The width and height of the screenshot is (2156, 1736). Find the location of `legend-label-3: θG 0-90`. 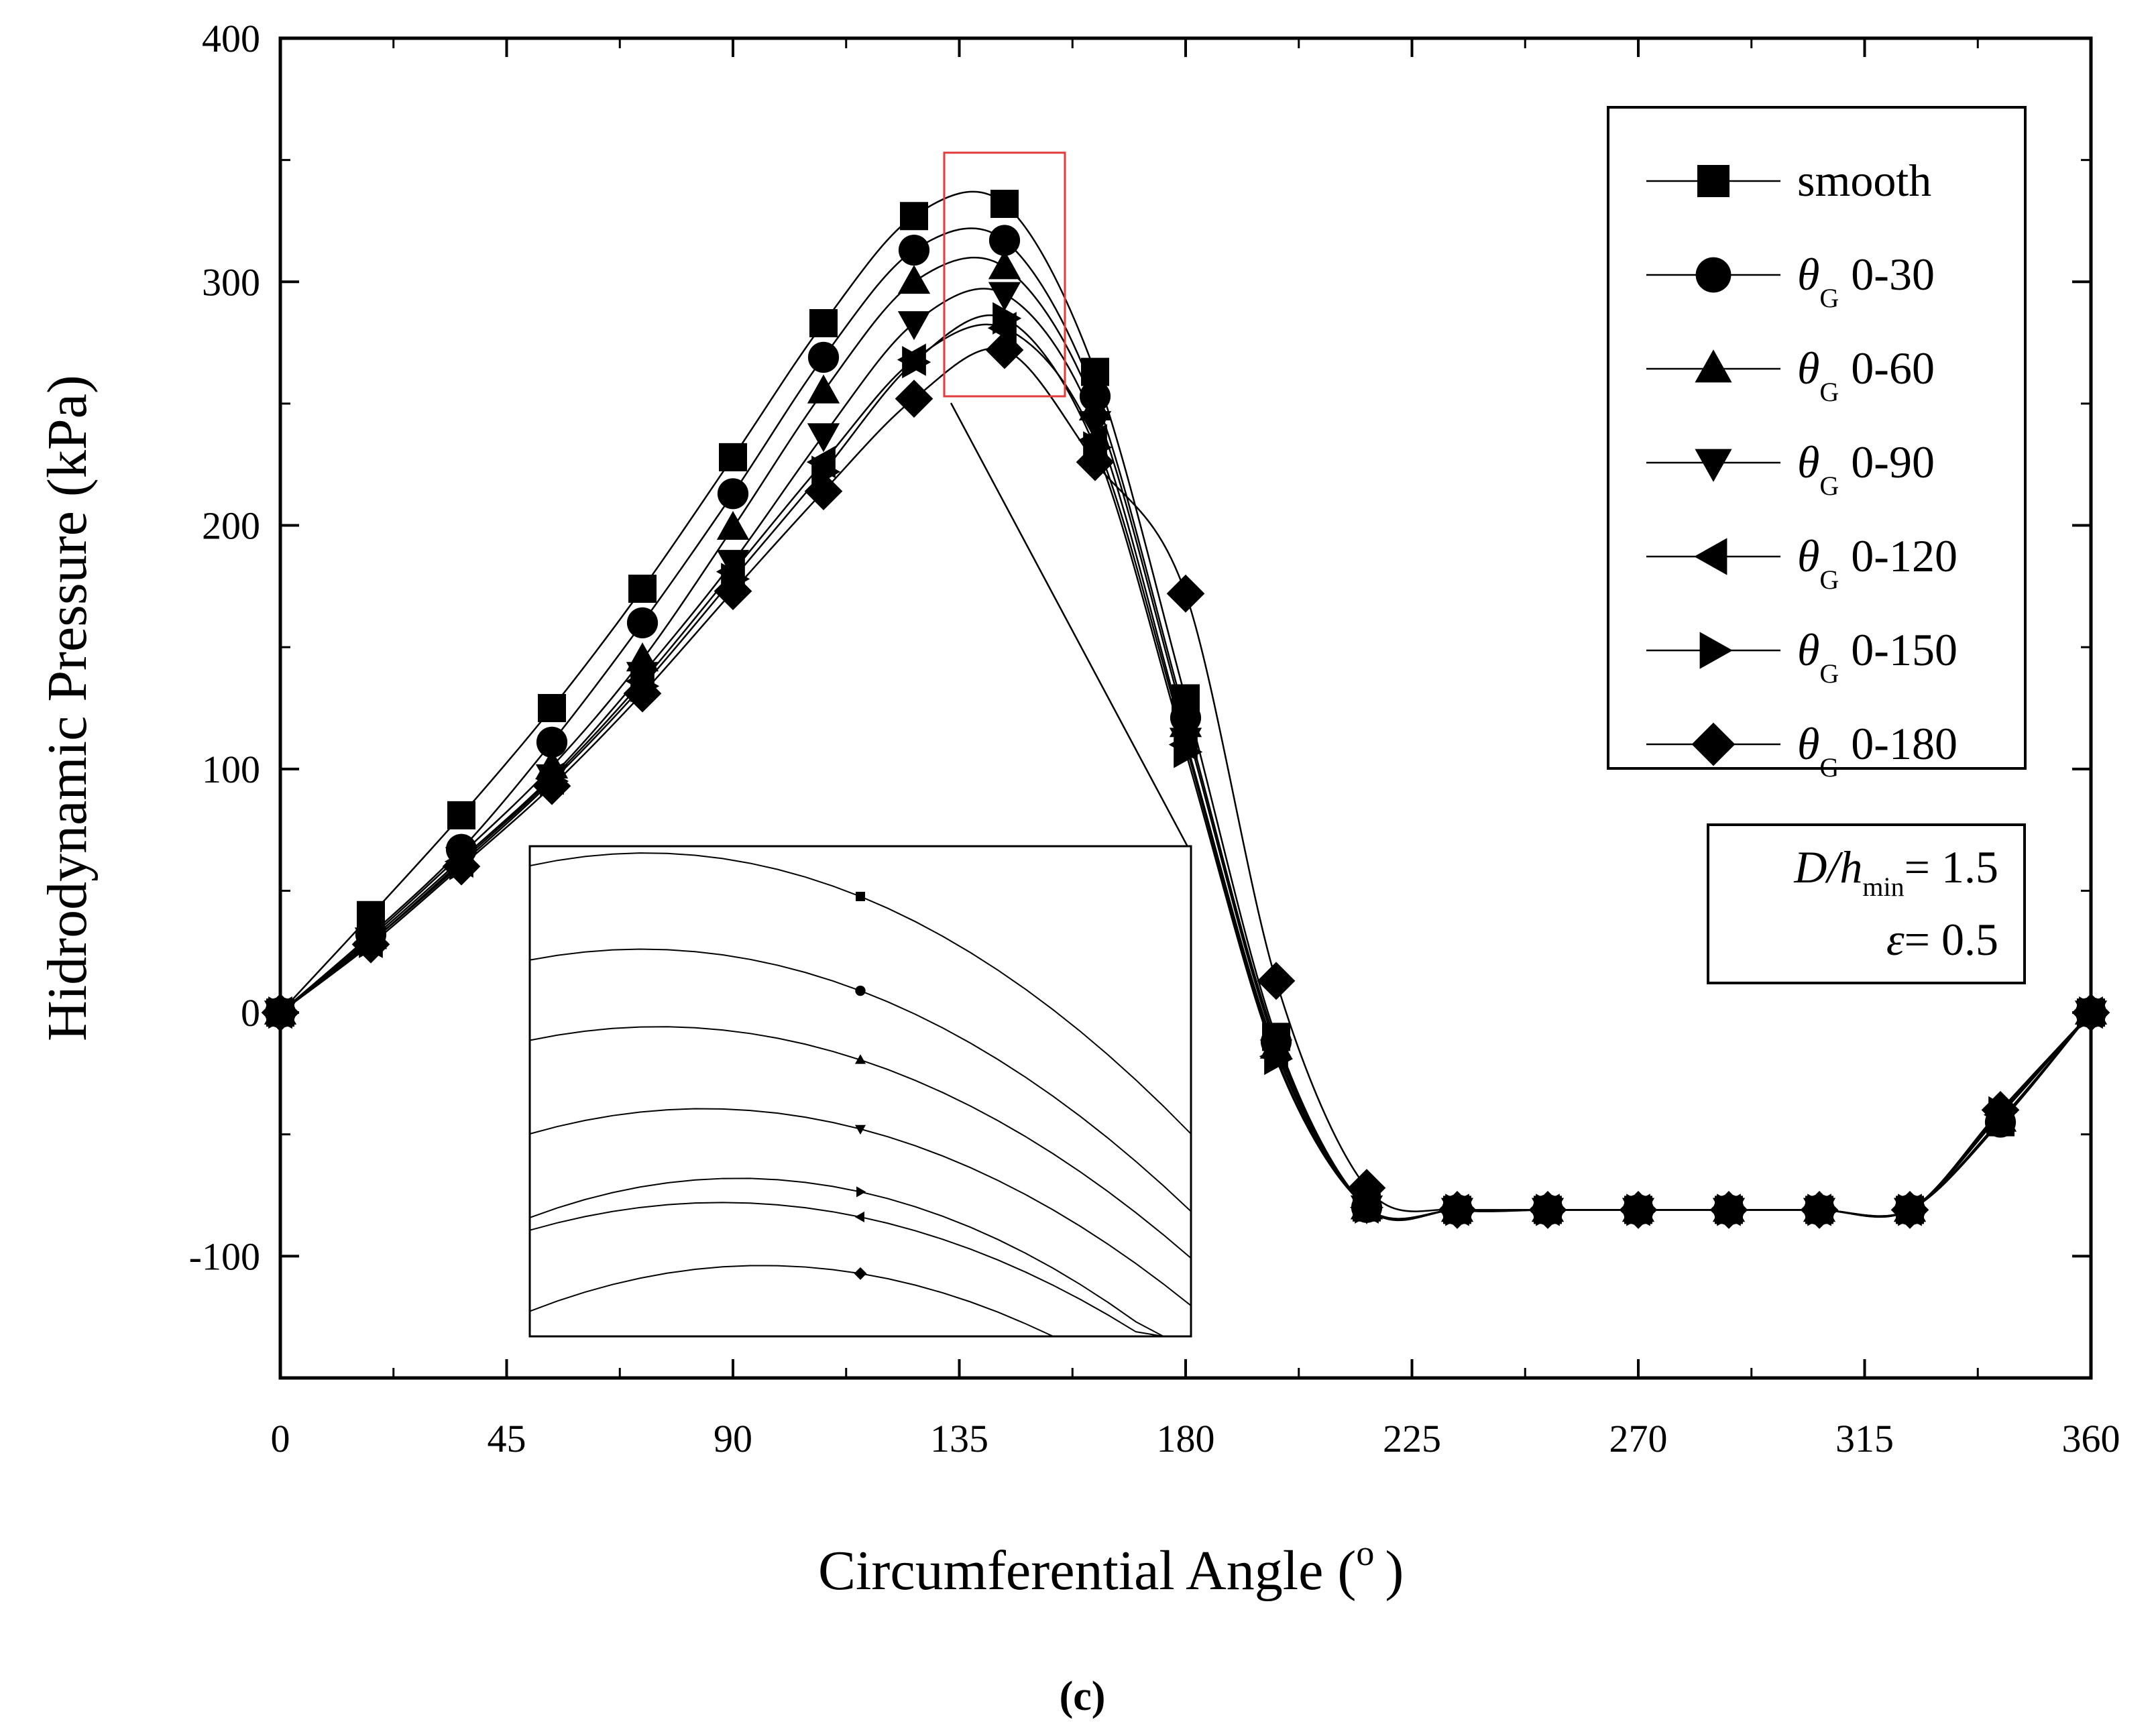

legend-label-3: θG 0-90 is located at coordinates (1866, 469).